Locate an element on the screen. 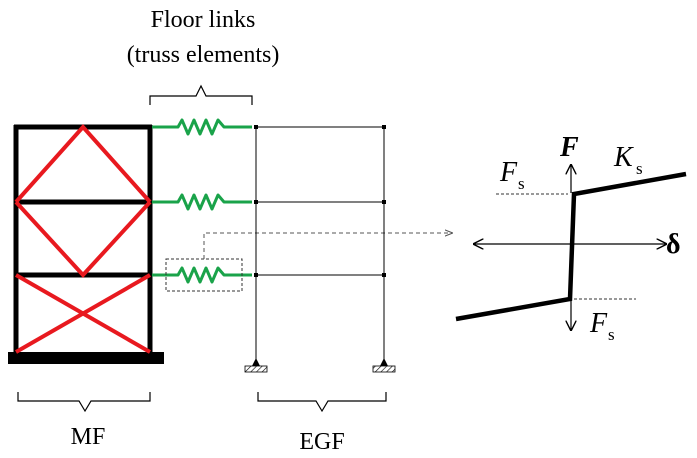 The width and height of the screenshot is (697, 458). fs-top-subscript: s is located at coordinates (521, 183).